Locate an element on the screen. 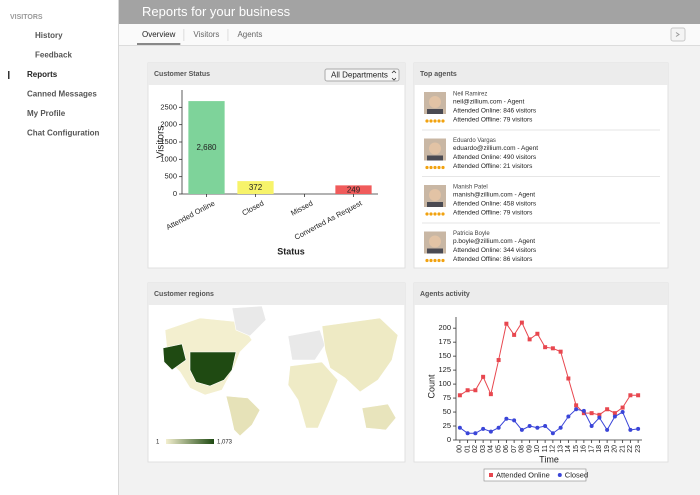 This screenshot has height=495, width=700. x-tick-label: 04 is located at coordinates (491, 449).